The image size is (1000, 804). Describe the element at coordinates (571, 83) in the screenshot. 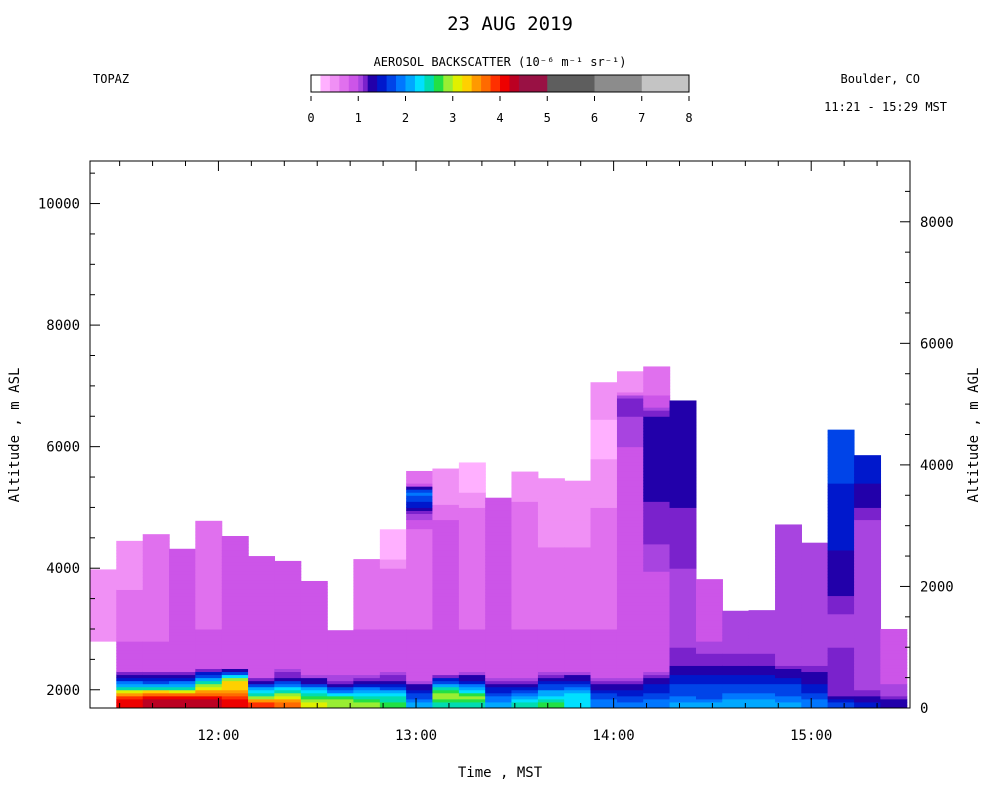

I see `colorbar-cell` at that location.